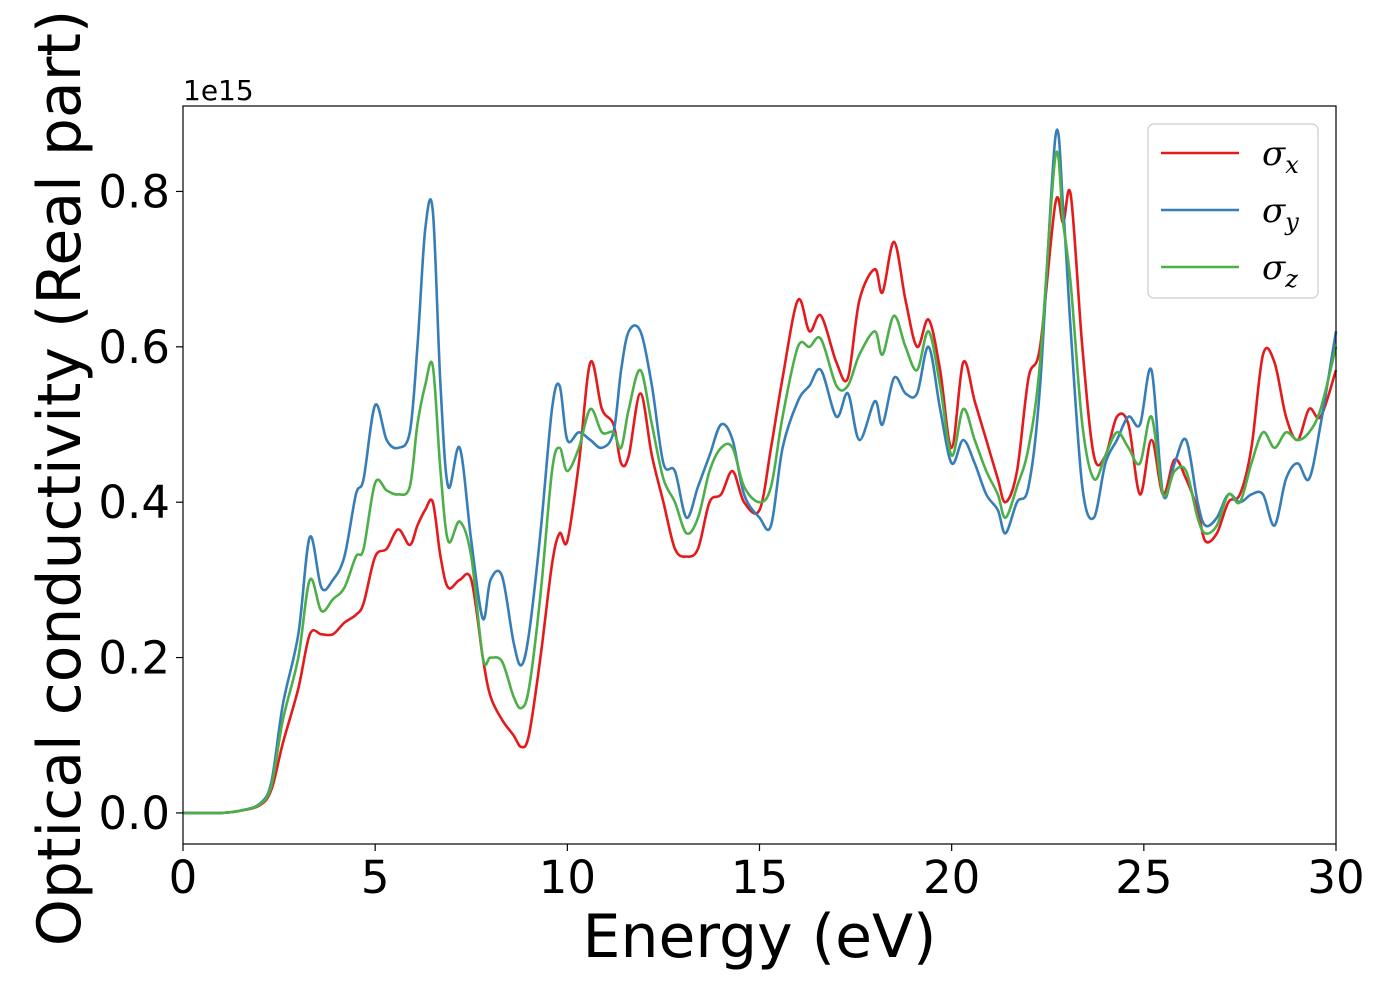  Describe the element at coordinates (134, 658) in the screenshot. I see `y-tick-label: 0.2` at that location.